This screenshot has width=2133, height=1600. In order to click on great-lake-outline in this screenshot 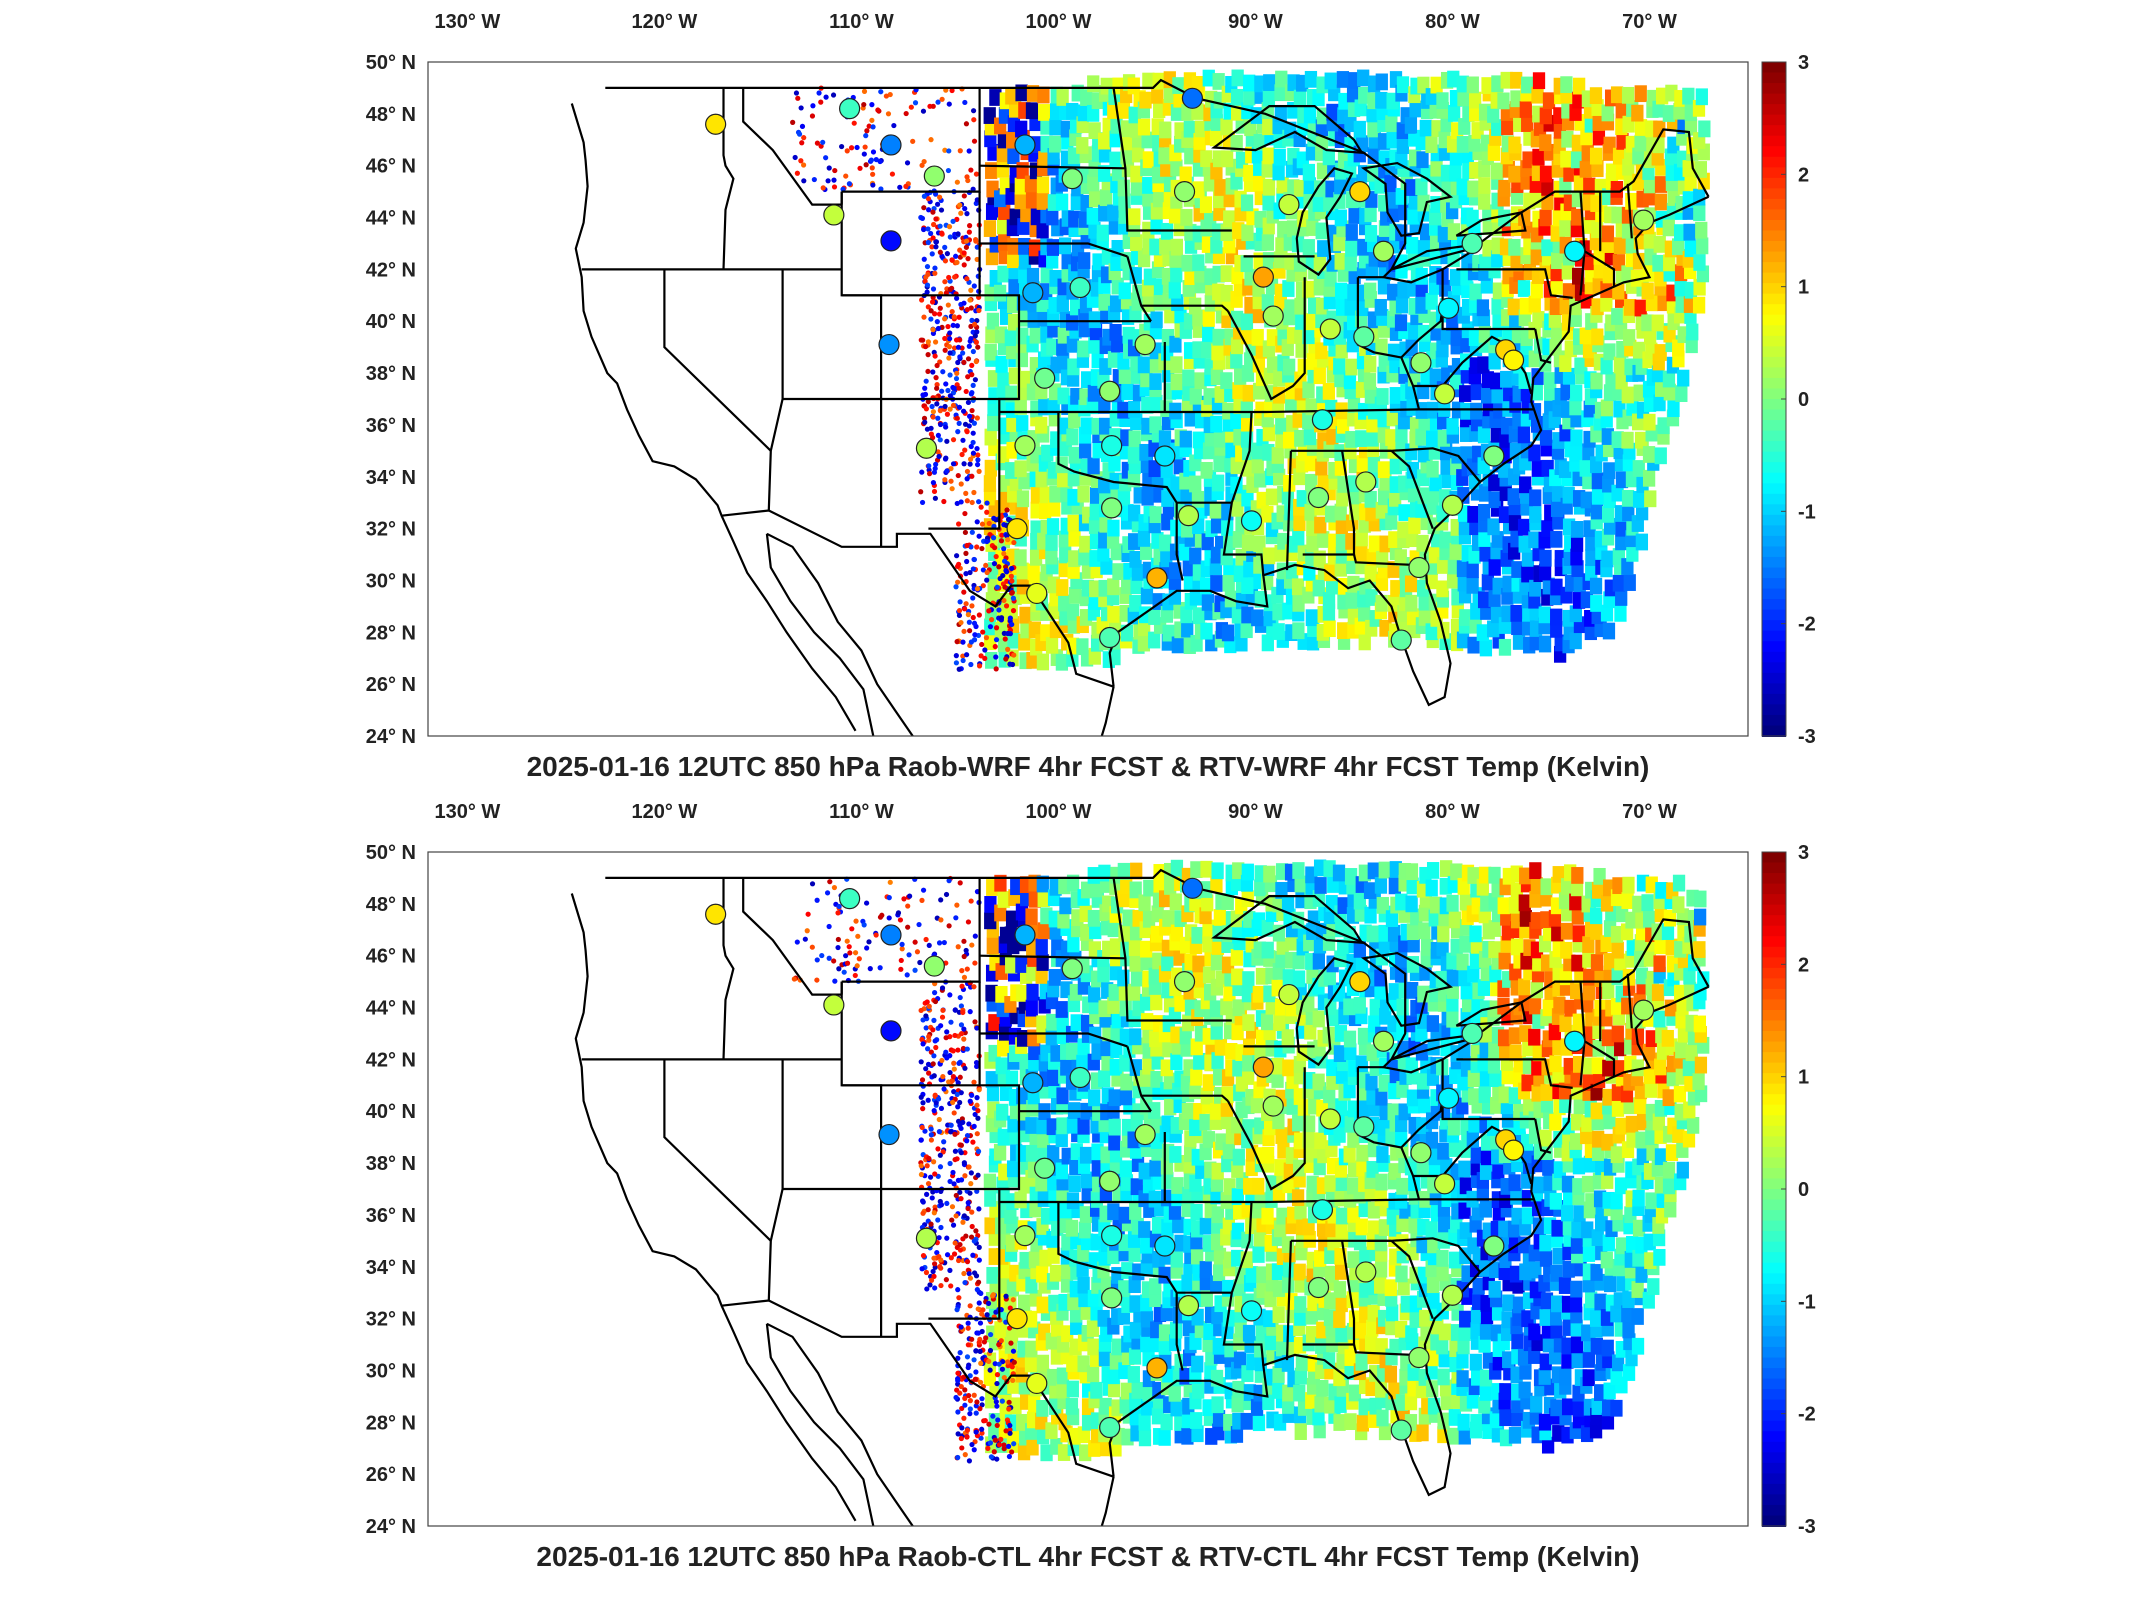, I will do `click(1491, 224)`.